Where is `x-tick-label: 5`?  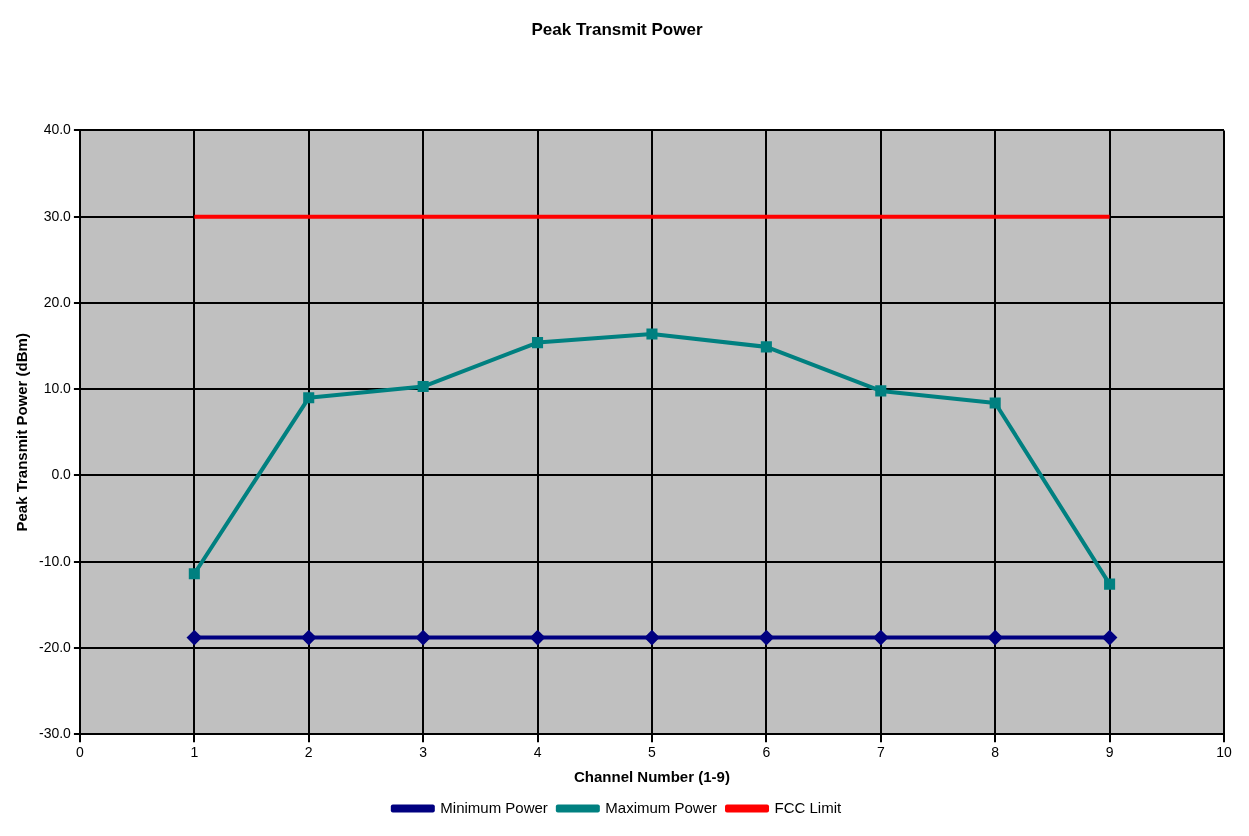
x-tick-label: 5 is located at coordinates (652, 752).